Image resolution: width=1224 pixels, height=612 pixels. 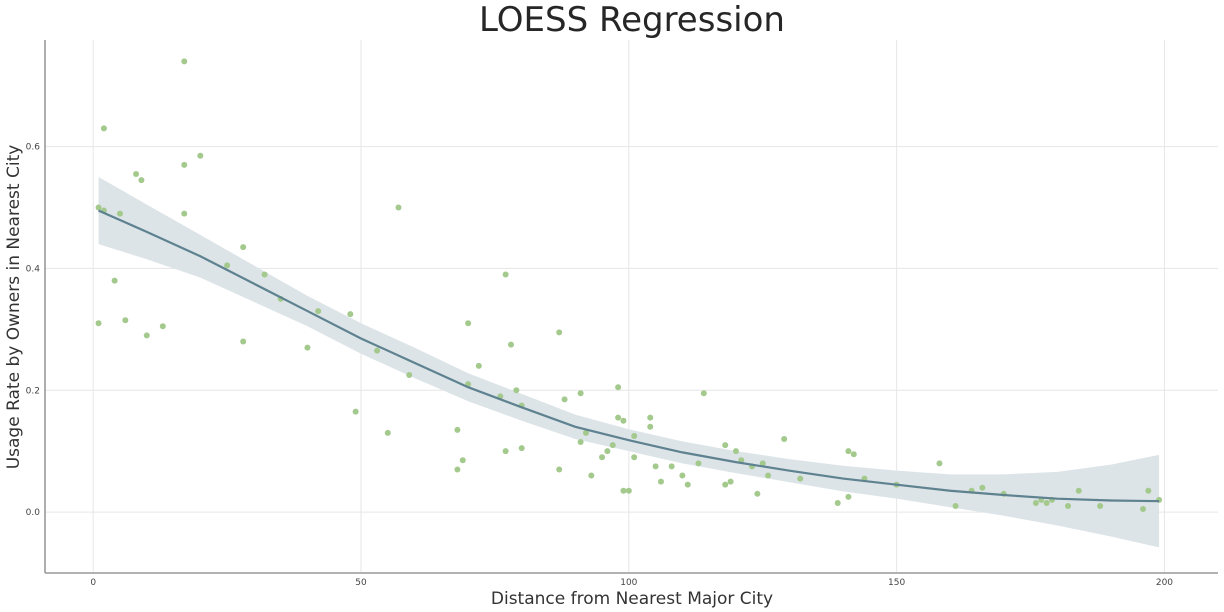 I want to click on y-tick-label-0: 0.0, so click(x=33, y=513).